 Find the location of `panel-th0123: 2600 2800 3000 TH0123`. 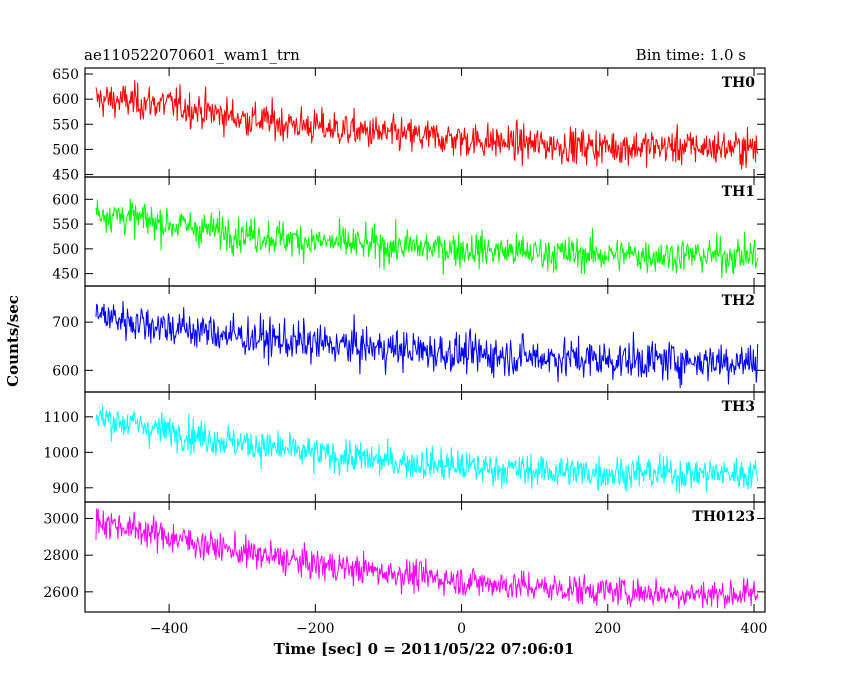

panel-th0123: 2600 2800 3000 TH0123 is located at coordinates (404, 557).